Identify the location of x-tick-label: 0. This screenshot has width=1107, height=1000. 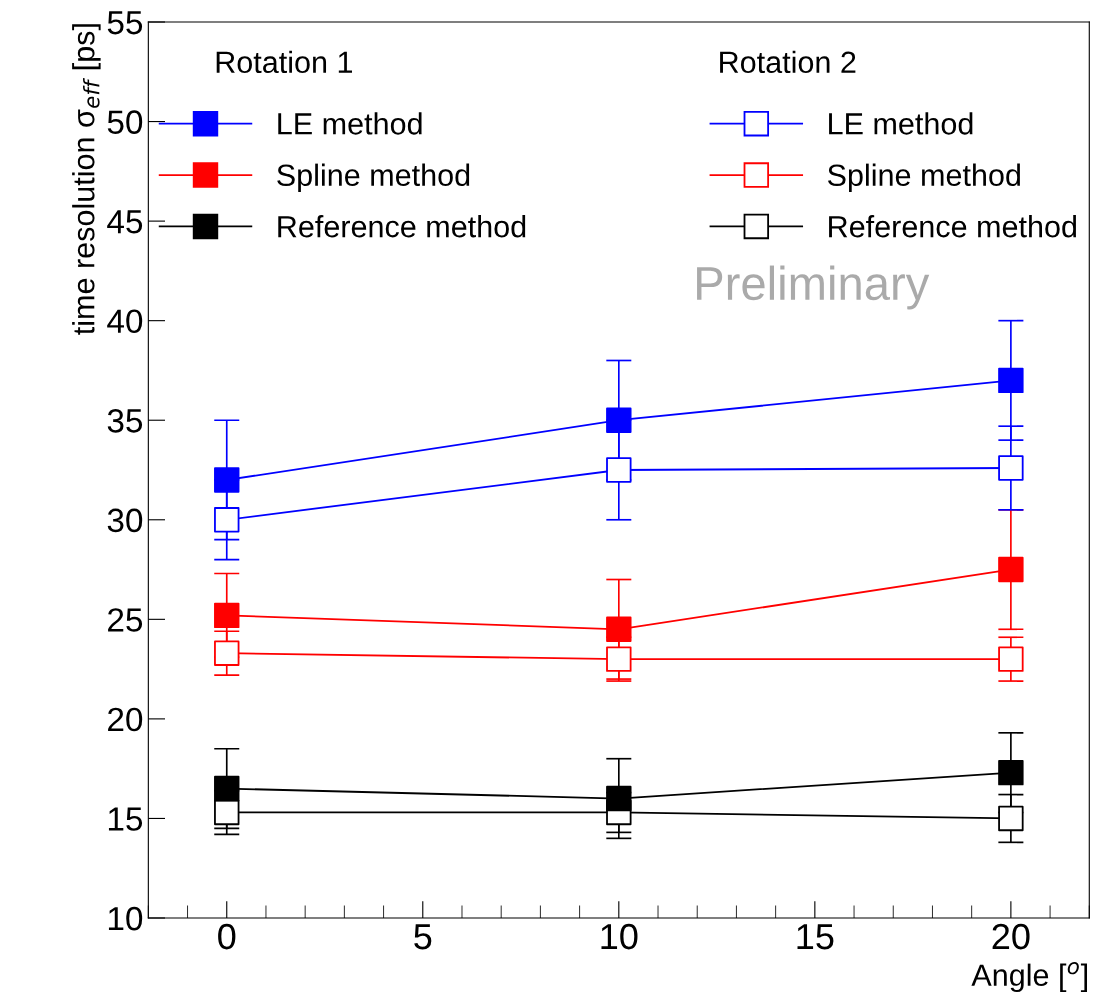
(227, 936).